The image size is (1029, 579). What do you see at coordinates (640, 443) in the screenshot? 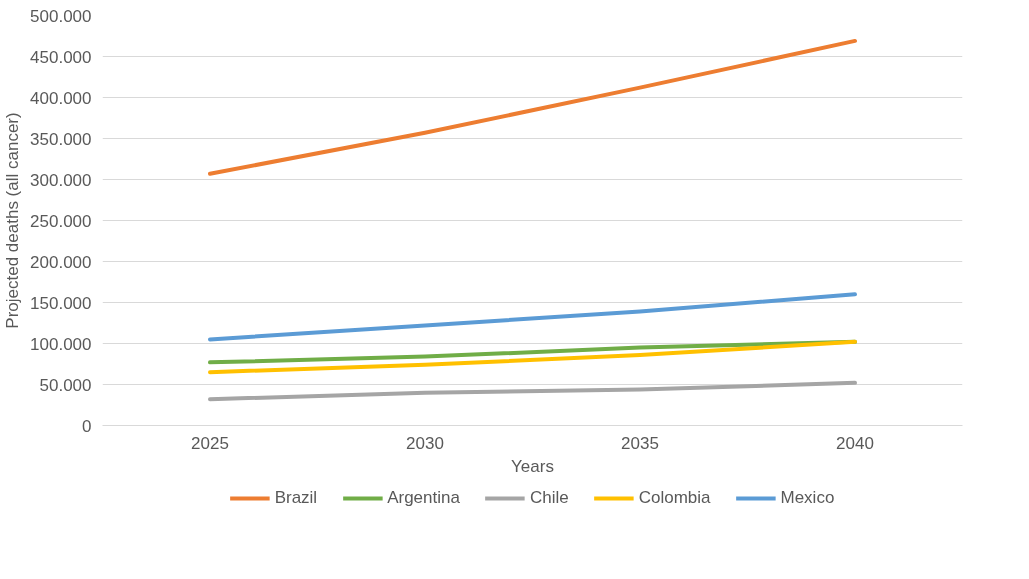
I see `x-tick-label: 2035` at bounding box center [640, 443].